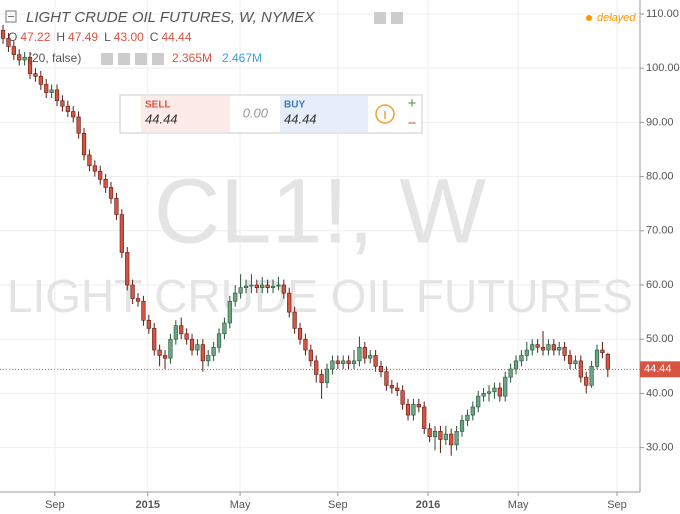 The image size is (680, 514). Describe the element at coordinates (660, 448) in the screenshot. I see `y-tick-label: 30.00` at that location.